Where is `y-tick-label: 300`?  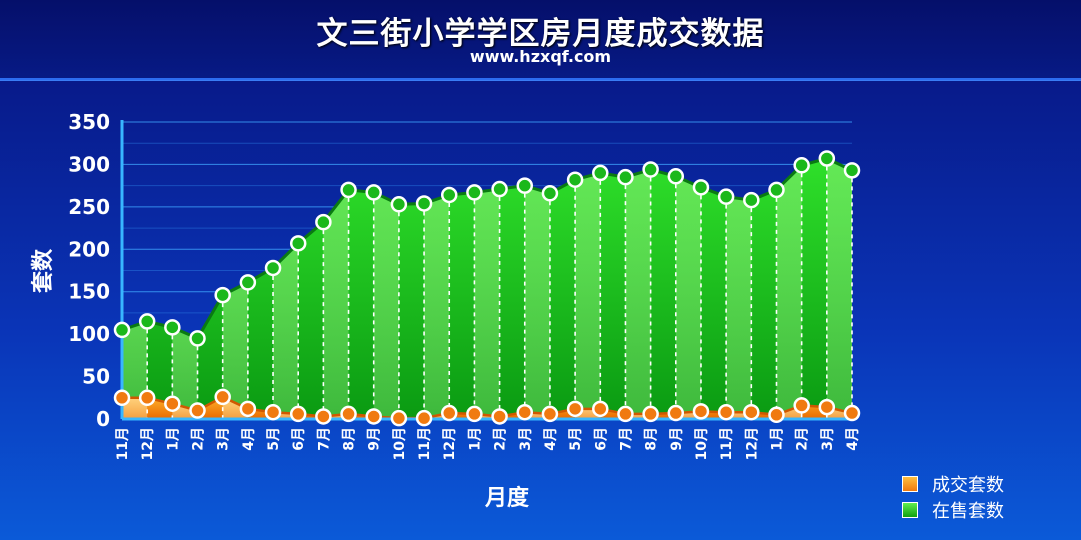
y-tick-label: 300 is located at coordinates (89, 164).